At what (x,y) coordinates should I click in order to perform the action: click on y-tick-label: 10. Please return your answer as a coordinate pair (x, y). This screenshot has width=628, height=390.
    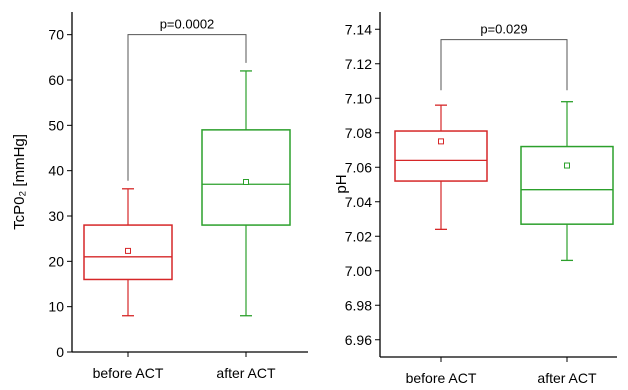
    Looking at the image, I should click on (56, 307).